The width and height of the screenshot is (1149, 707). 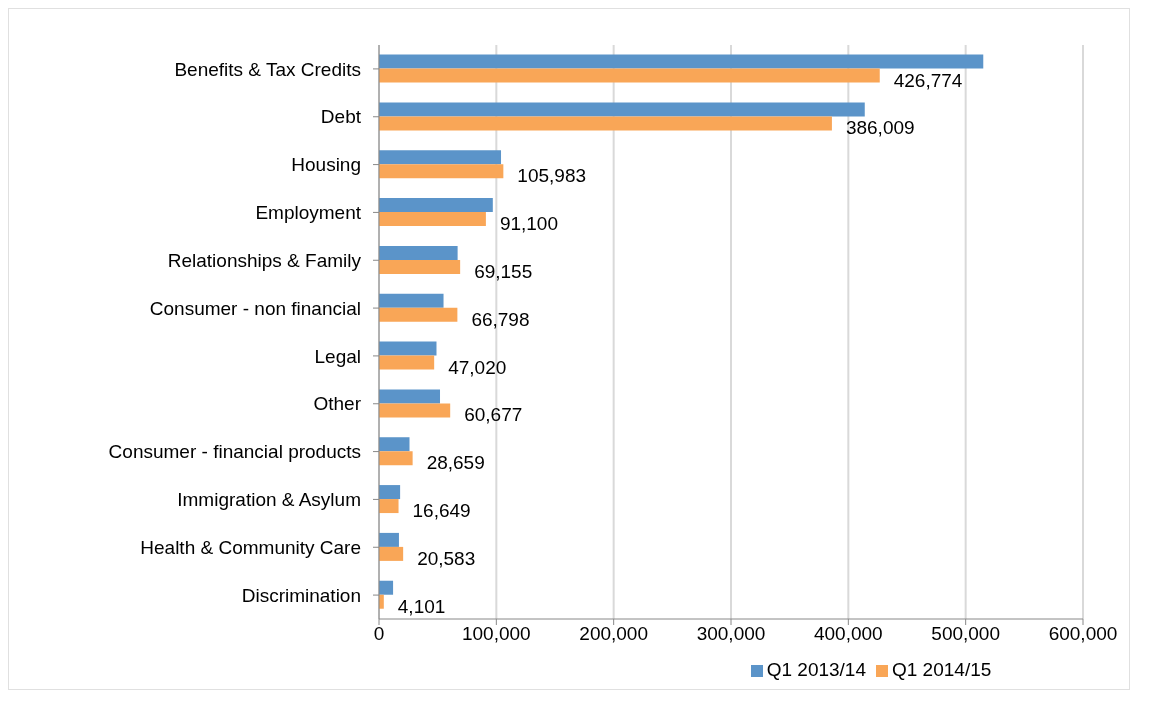 What do you see at coordinates (500, 319) in the screenshot?
I see `data-label: 66,798` at bounding box center [500, 319].